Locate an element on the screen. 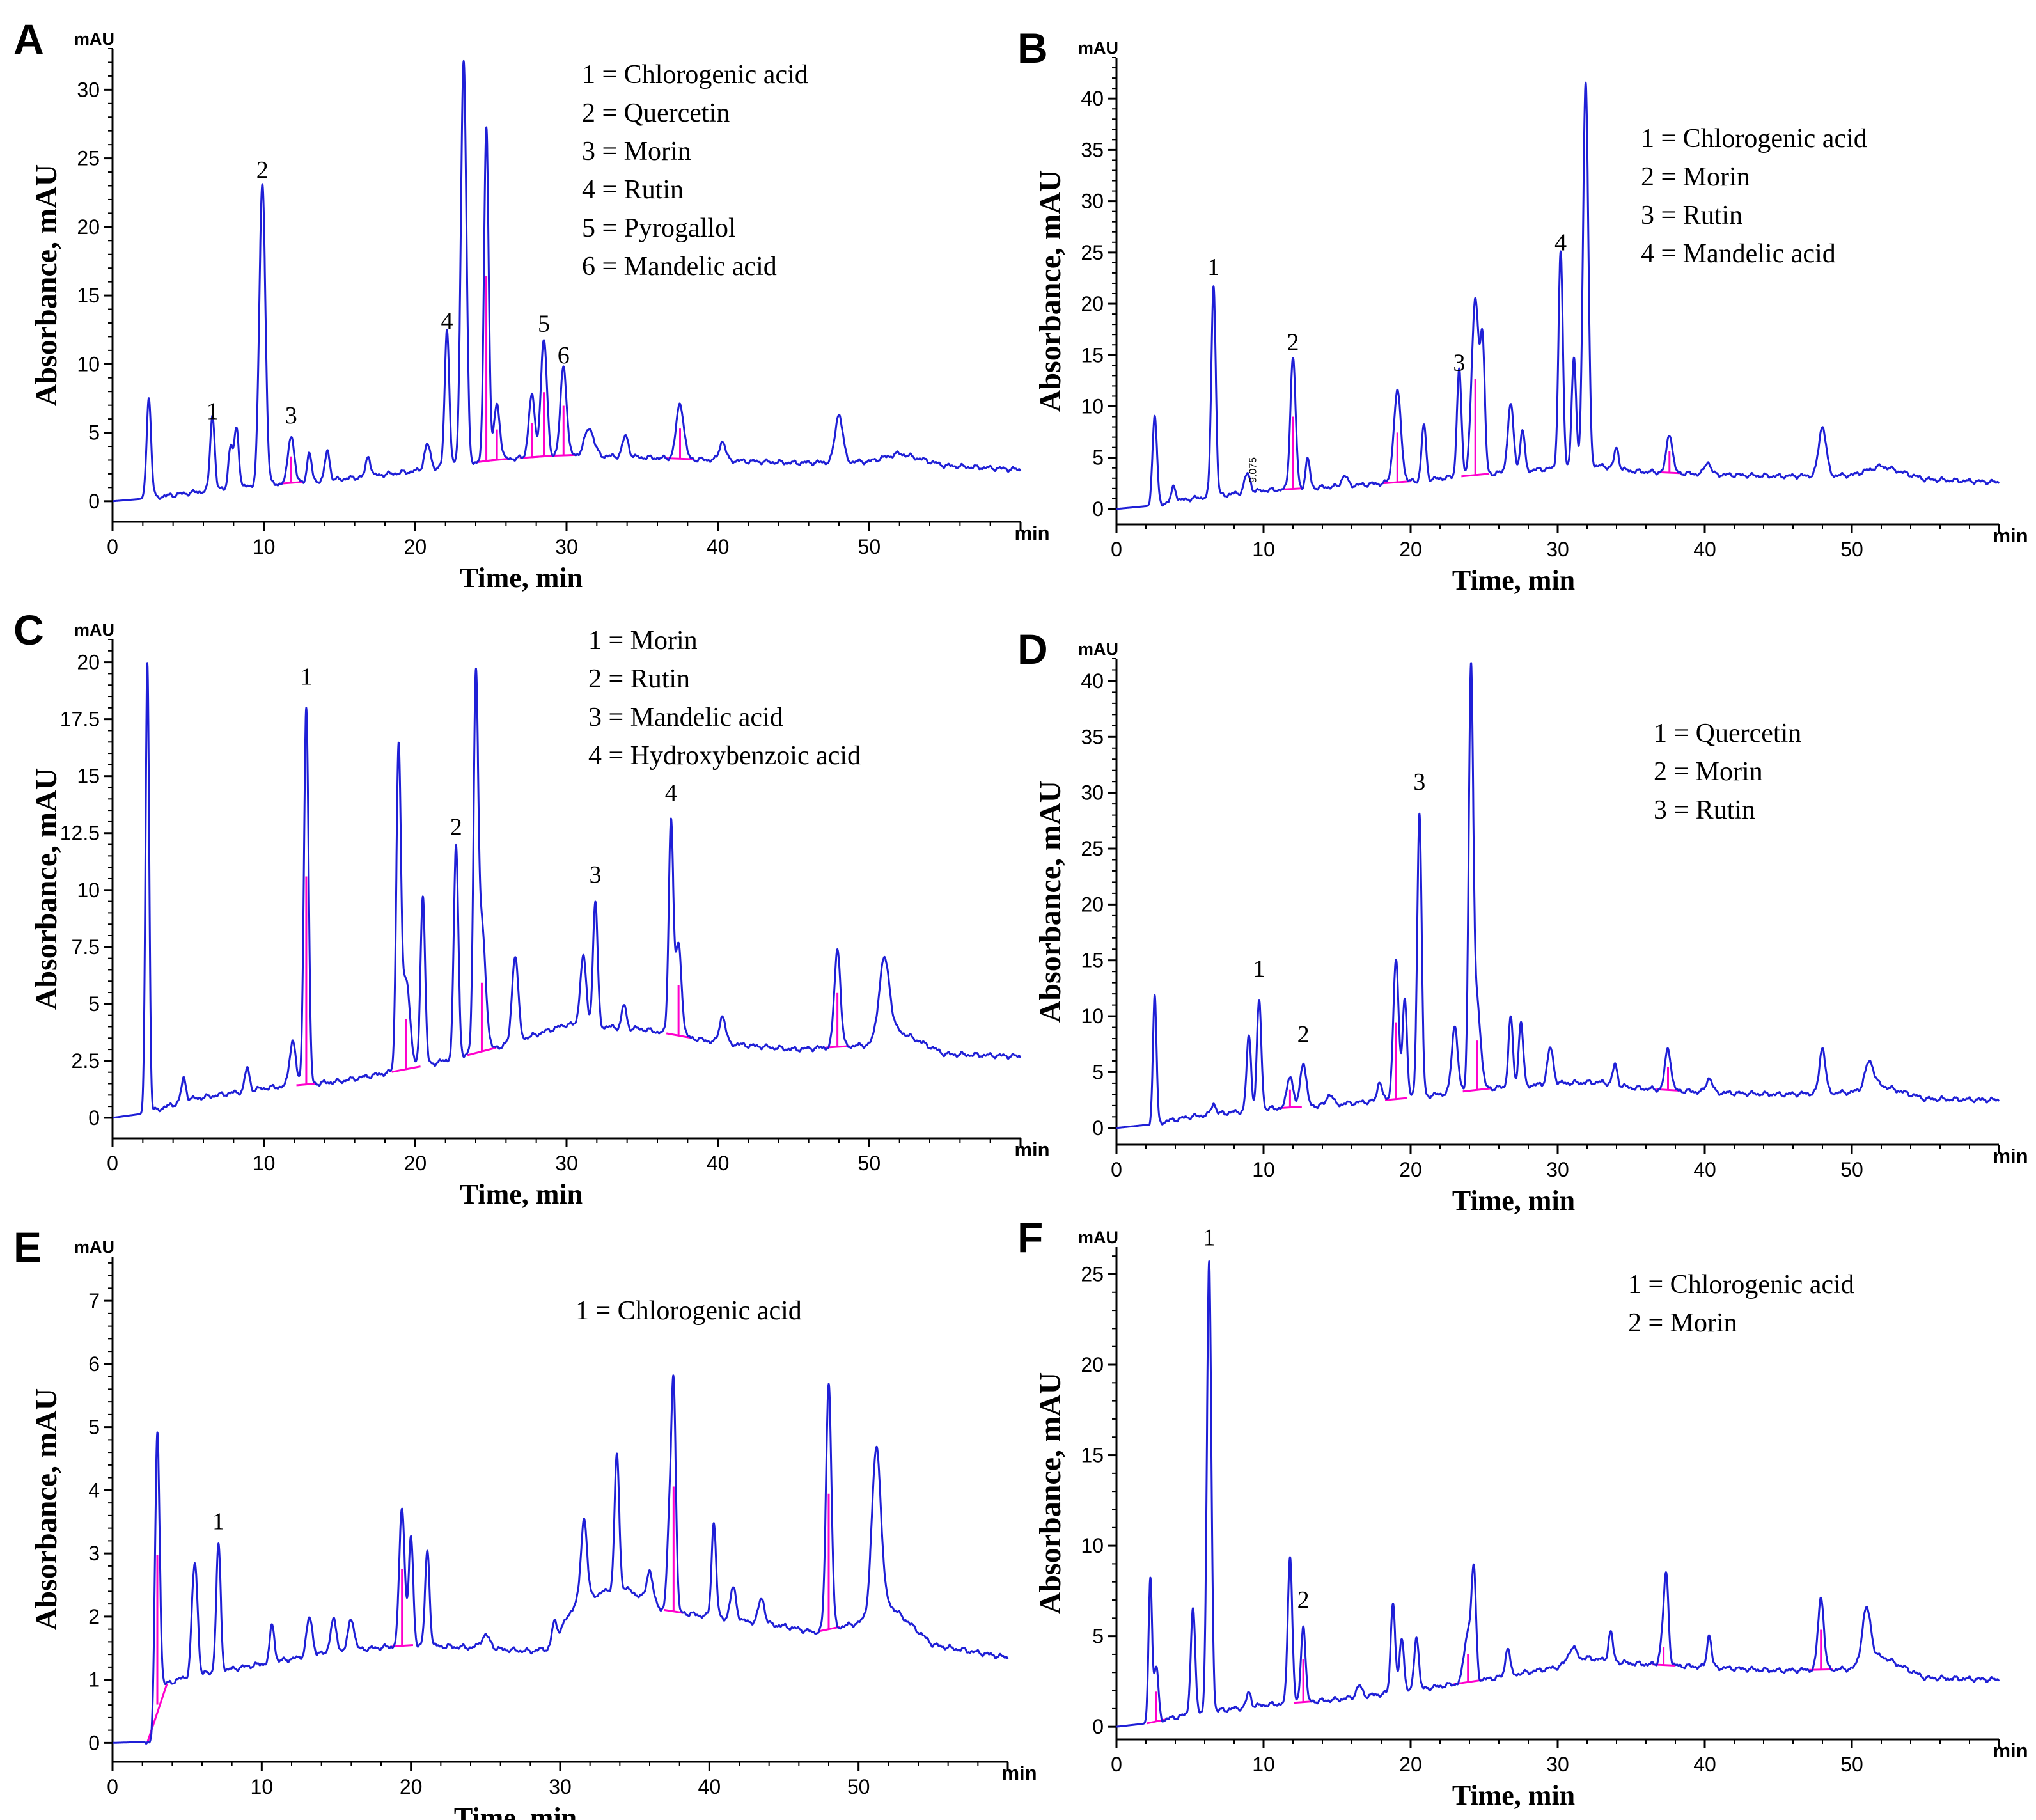 The image size is (2036, 1820). legend-entry: 5 = Pyrogallol is located at coordinates (659, 228).